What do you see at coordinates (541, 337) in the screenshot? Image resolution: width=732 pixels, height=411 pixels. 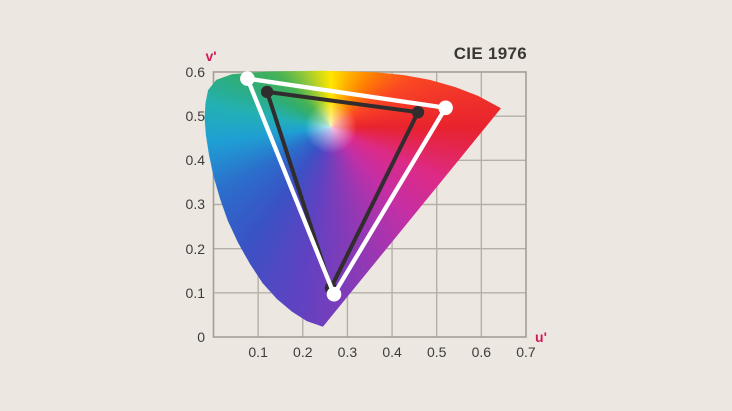 I see `x-axis-label: u'` at bounding box center [541, 337].